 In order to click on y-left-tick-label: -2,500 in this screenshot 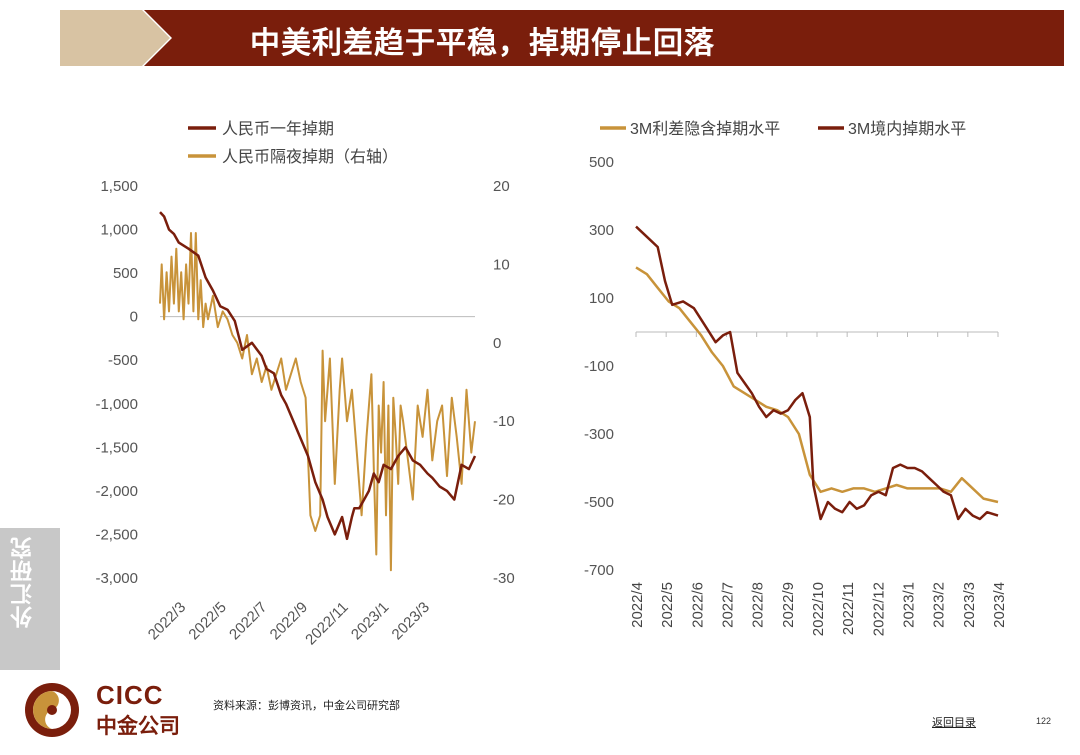, I will do `click(116, 534)`.